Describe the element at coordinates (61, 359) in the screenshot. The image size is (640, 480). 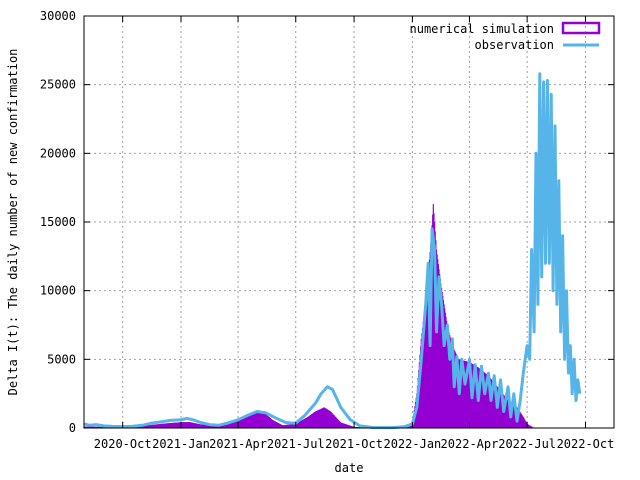
I see `y-tick-label: 5000` at that location.